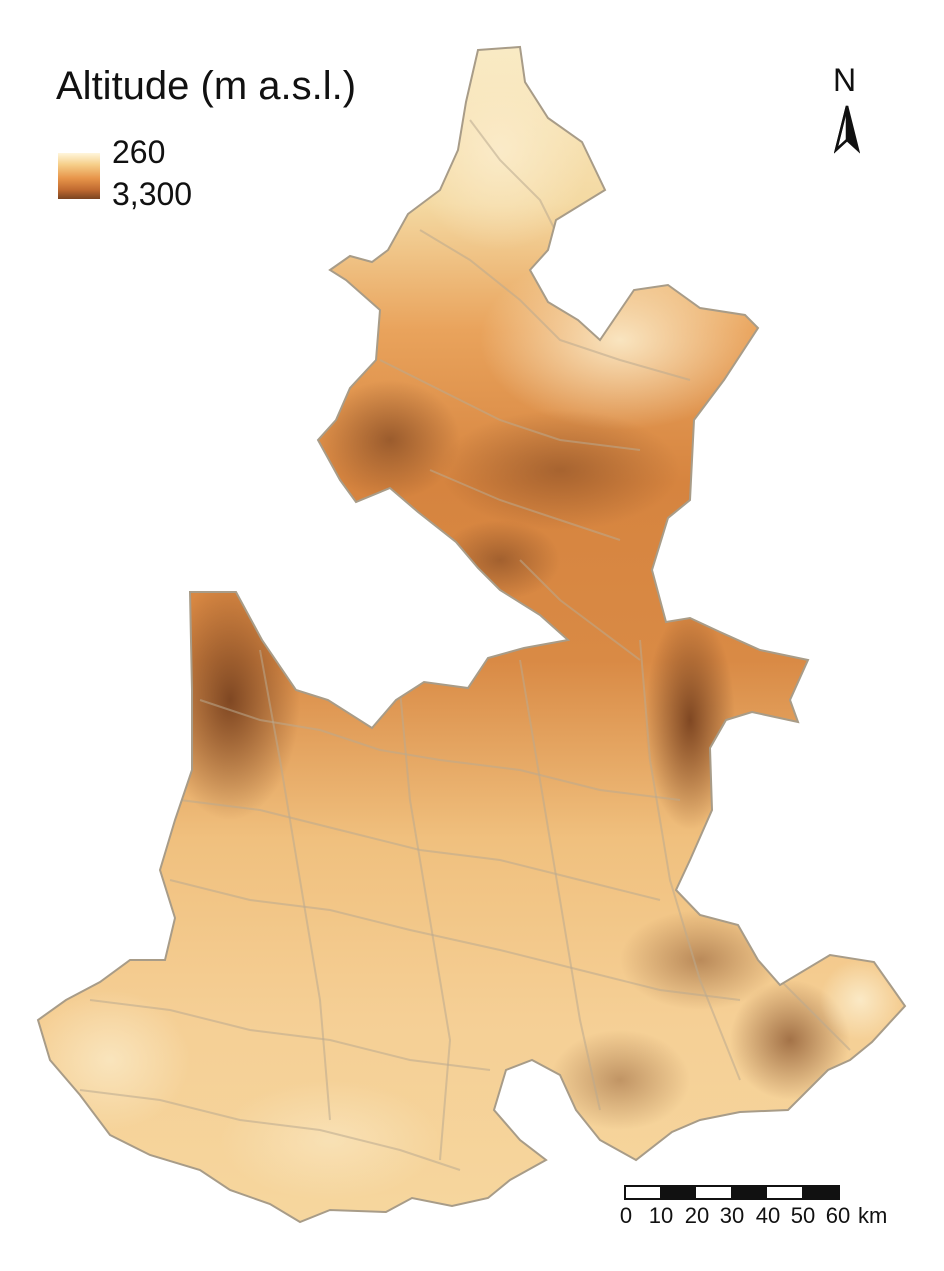  Describe the element at coordinates (803, 1215) in the screenshot. I see `scale-tick-50: 50` at that location.